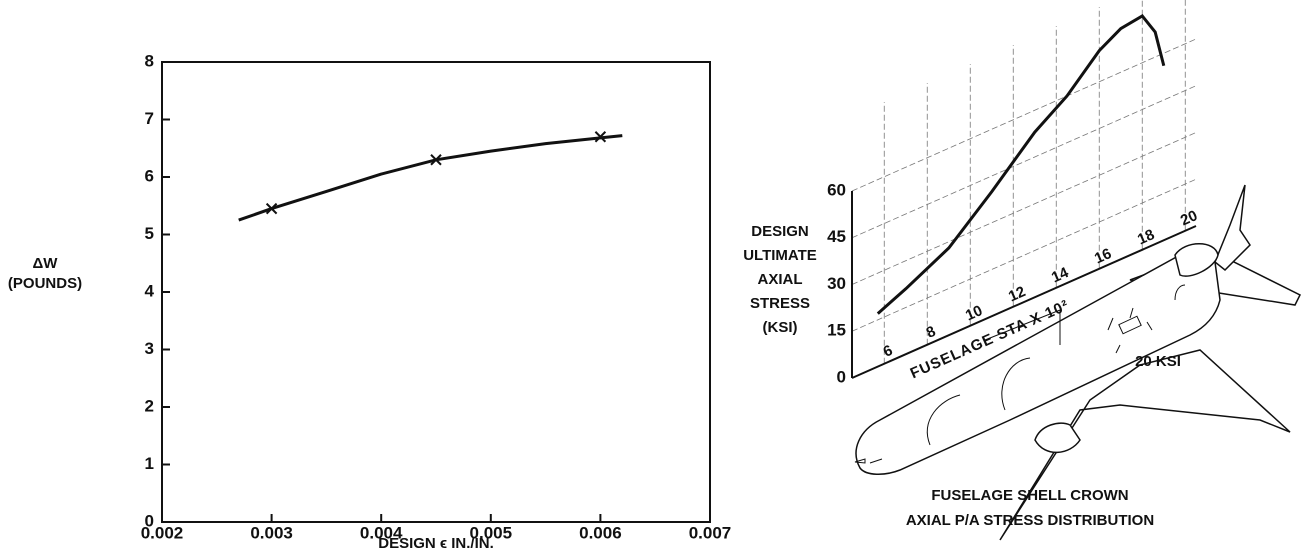 The image size is (1304, 552). What do you see at coordinates (381, 532) in the screenshot?
I see `x-tick-label: 0.004` at bounding box center [381, 532].